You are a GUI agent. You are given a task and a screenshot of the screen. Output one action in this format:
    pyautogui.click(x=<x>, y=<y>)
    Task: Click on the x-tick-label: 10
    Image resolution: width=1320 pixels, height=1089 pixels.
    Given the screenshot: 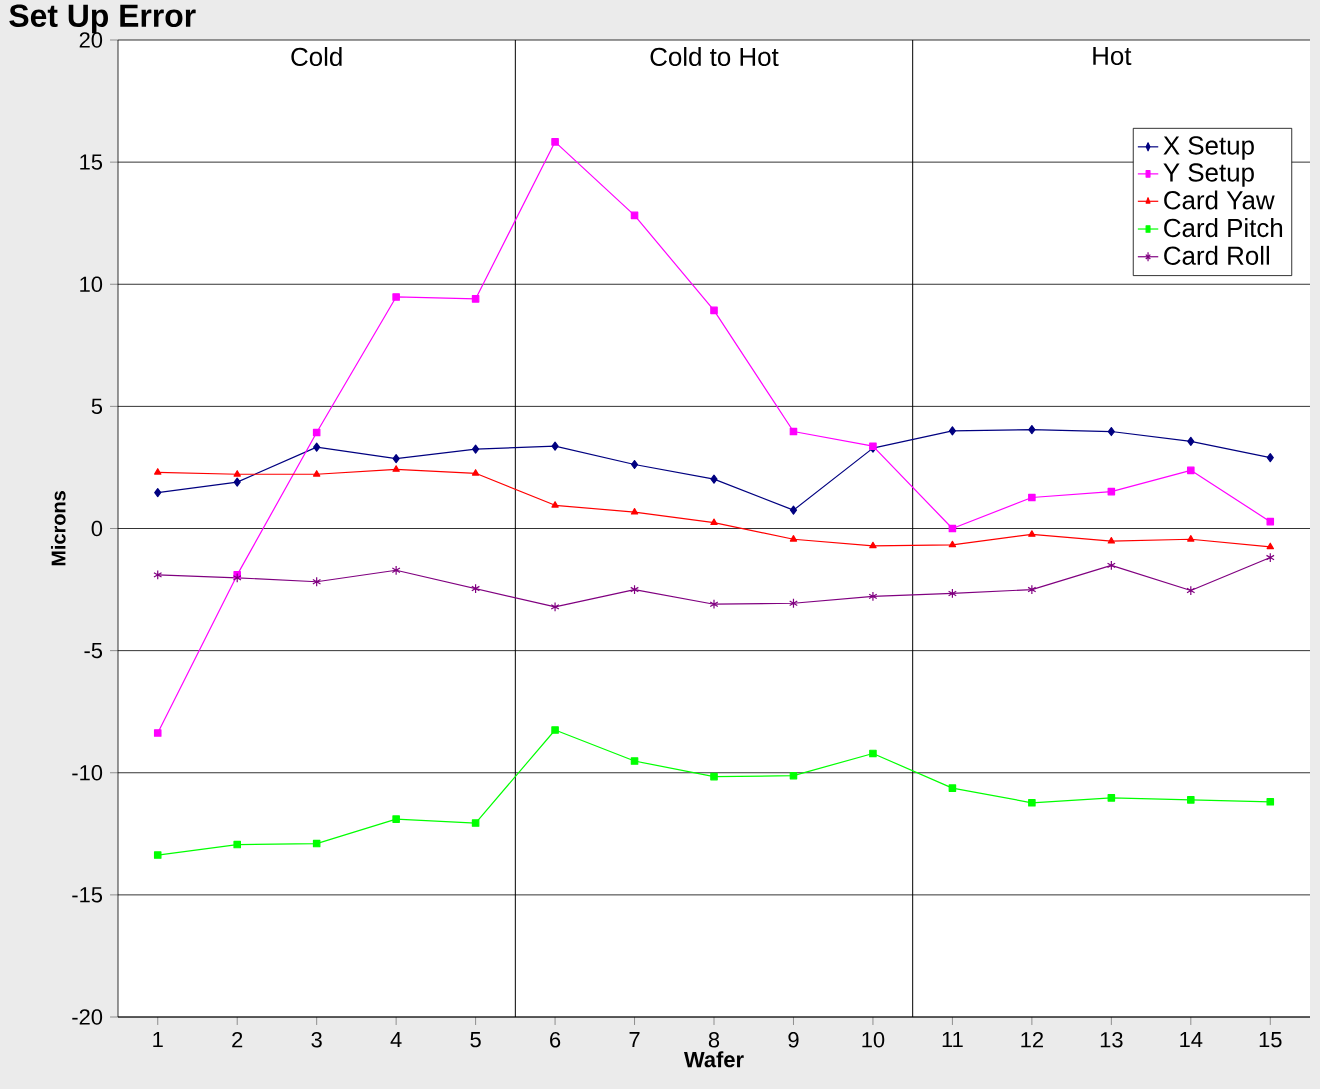 What is the action you would take?
    pyautogui.click(x=873, y=1040)
    